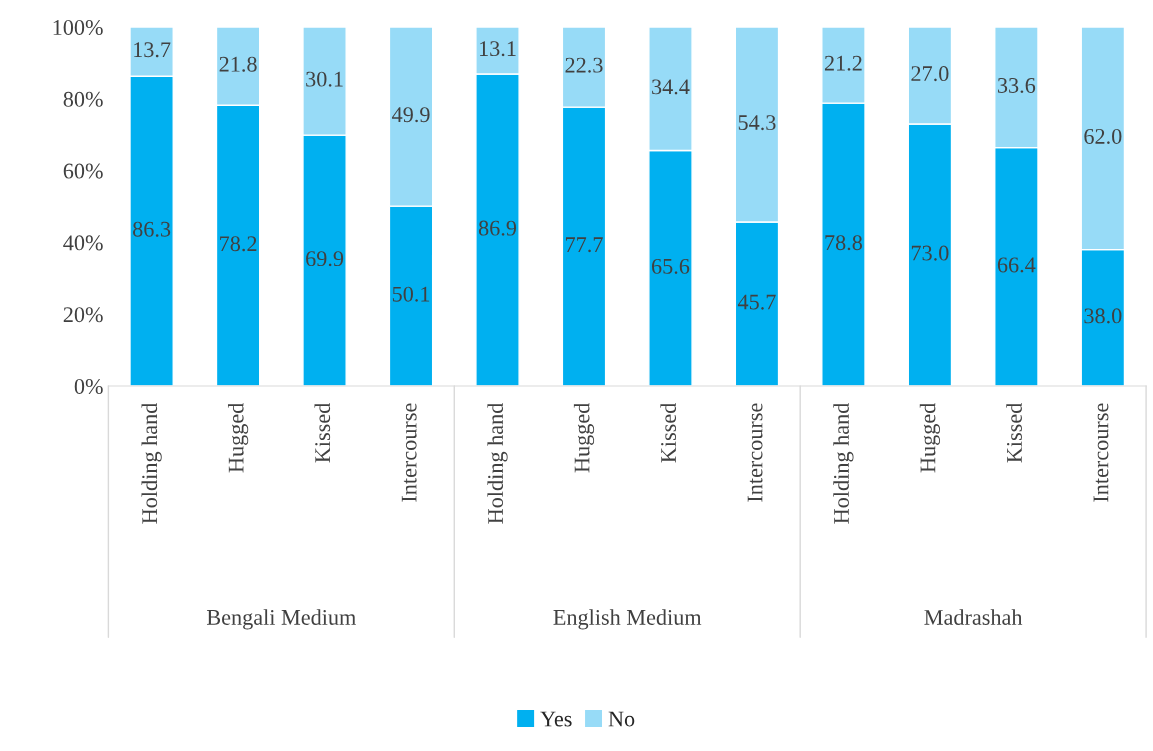 Image resolution: width=1153 pixels, height=751 pixels. What do you see at coordinates (152, 229) in the screenshot?
I see `data-label: 86.3` at bounding box center [152, 229].